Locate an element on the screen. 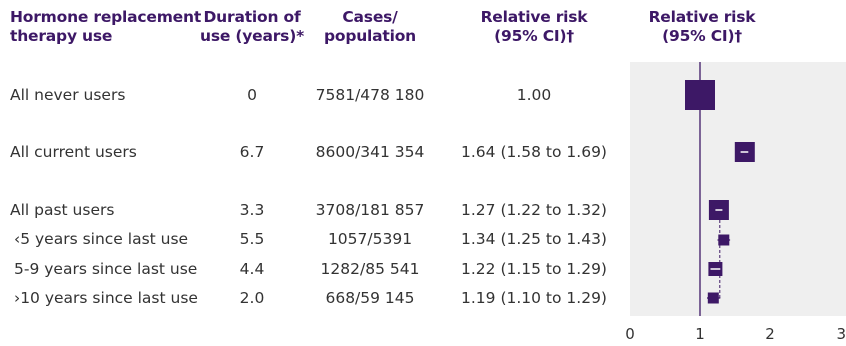 This screenshot has height=346, width=846. row-duration: 3.3 is located at coordinates (252, 210).